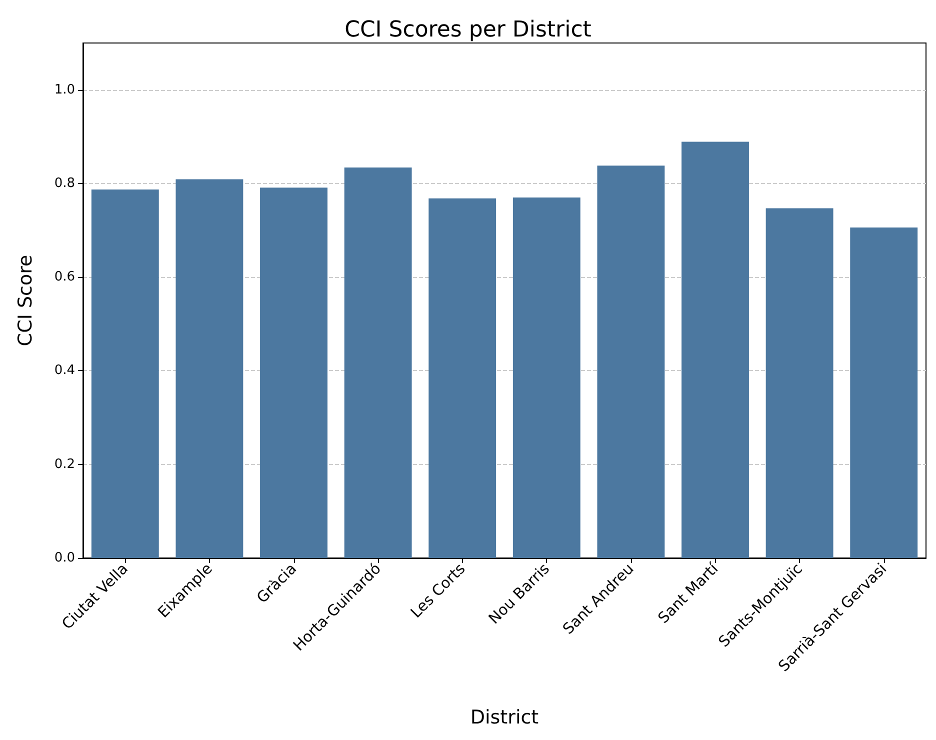 The width and height of the screenshot is (936, 740). Describe the element at coordinates (64, 370) in the screenshot. I see `y-tick-label: 0.4` at that location.